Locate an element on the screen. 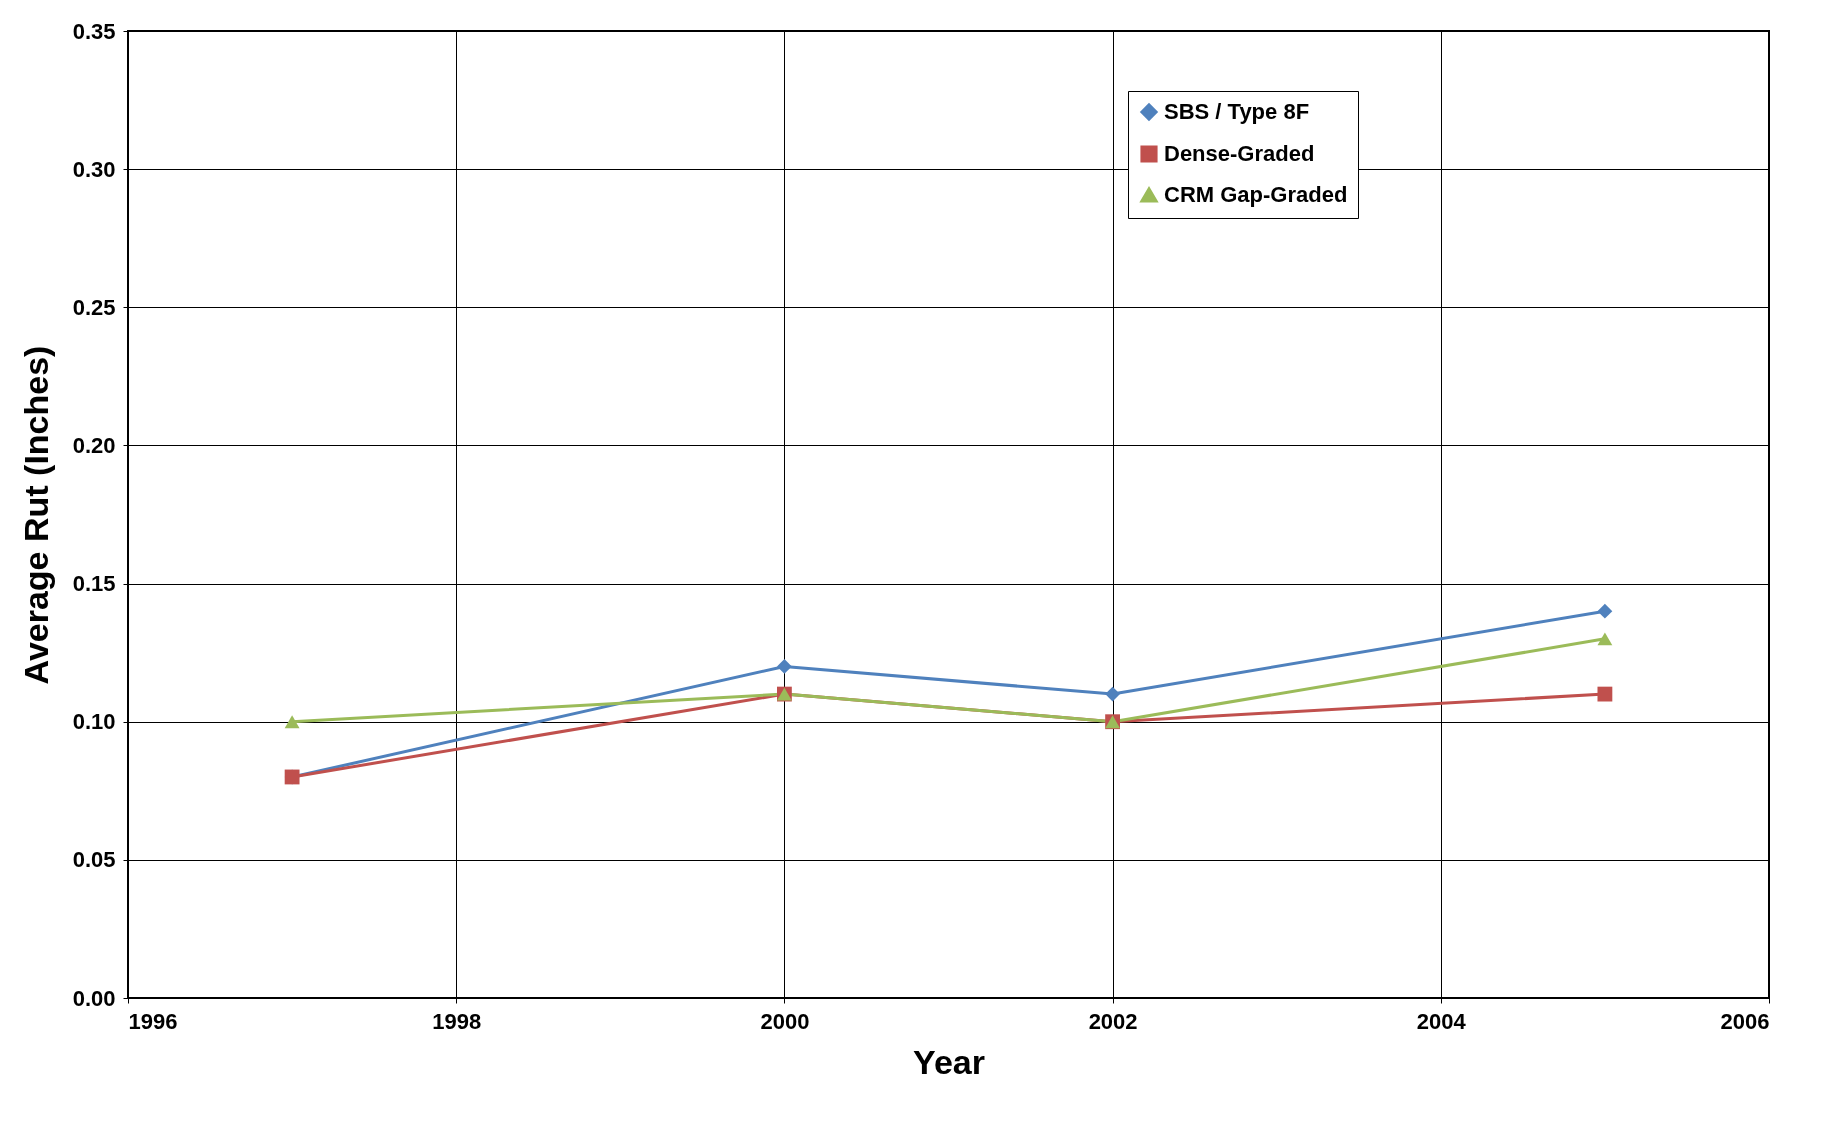  x-axis-title: Year is located at coordinates (949, 1061).